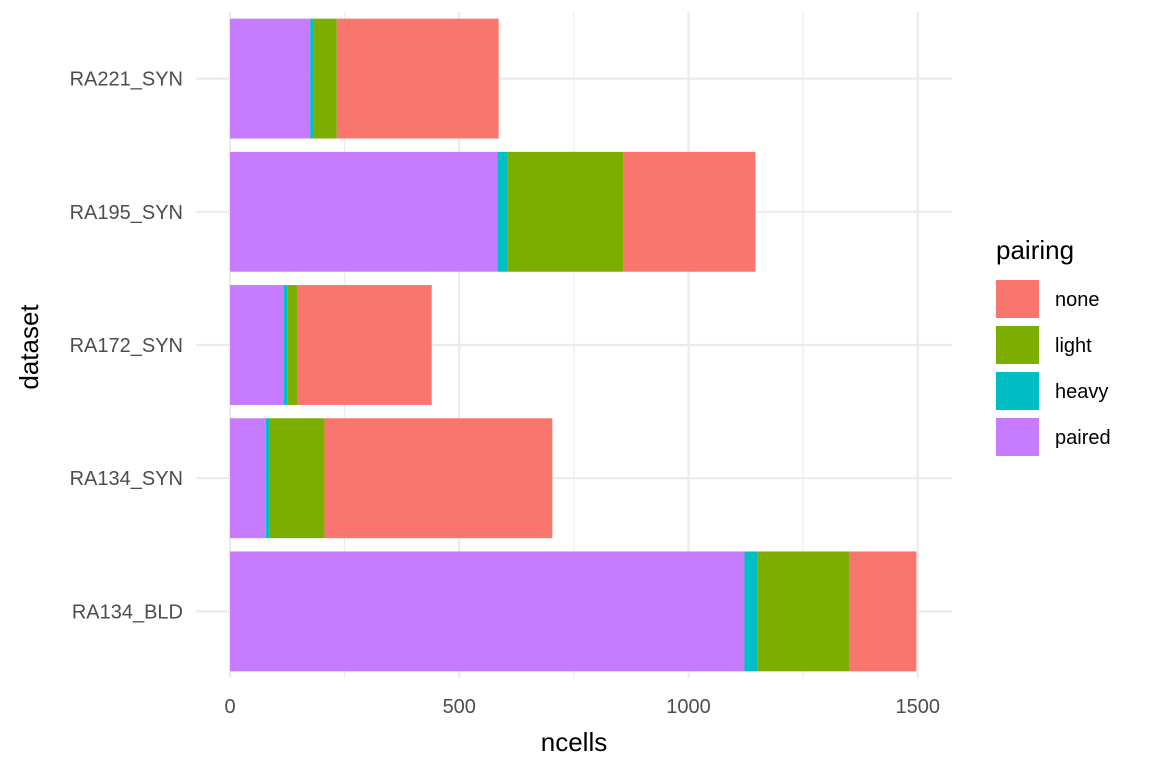 The height and width of the screenshot is (768, 1152). Describe the element at coordinates (1083, 438) in the screenshot. I see `legend-label: paired` at that location.